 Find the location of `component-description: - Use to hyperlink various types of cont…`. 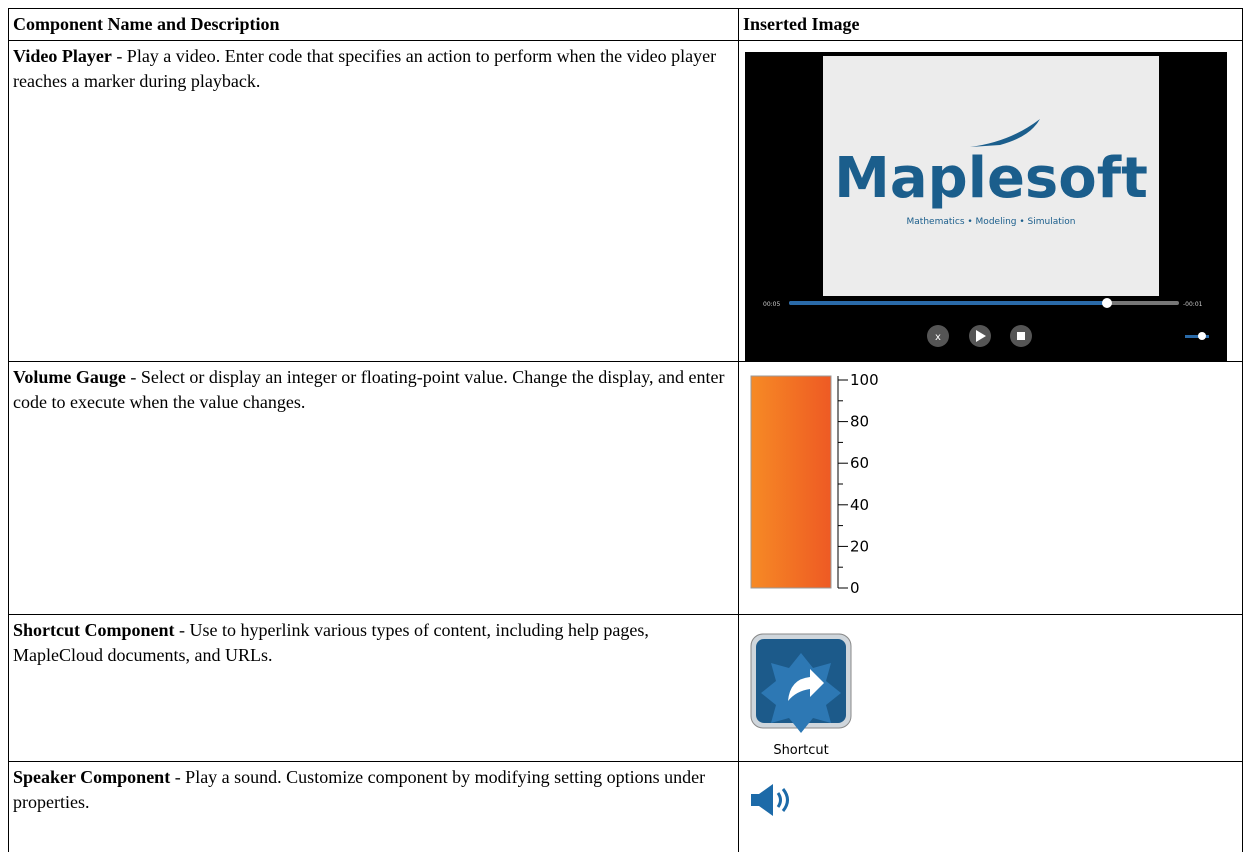

component-description: - Use to hyperlink various types of cont… is located at coordinates (331, 642).